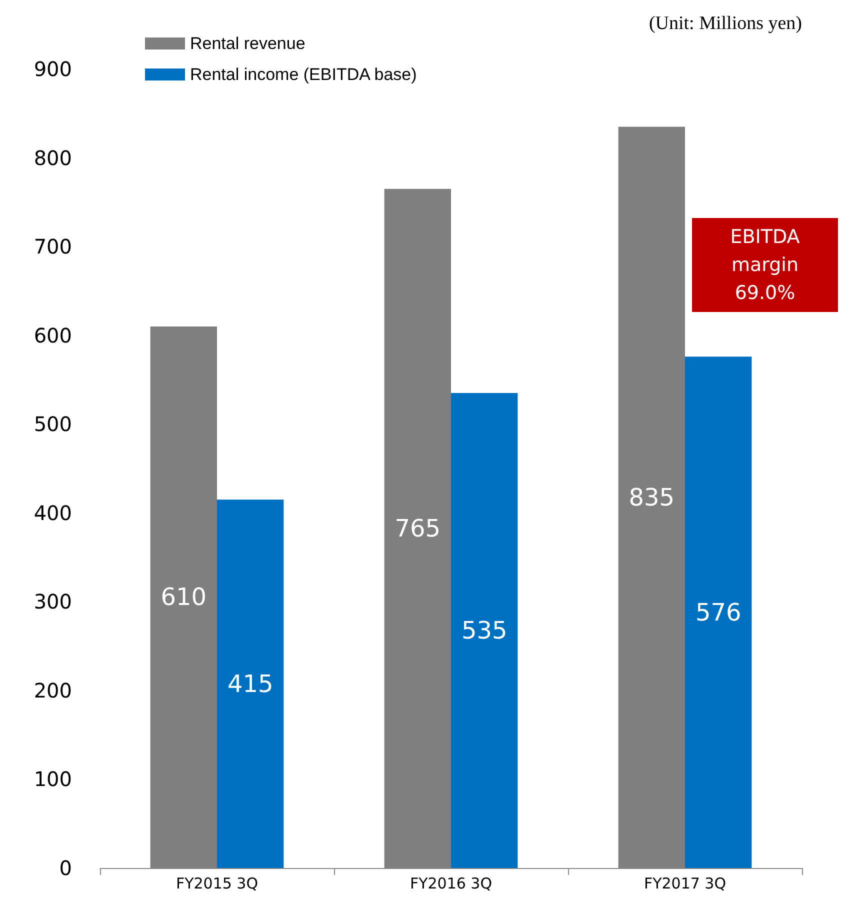 This screenshot has height=920, width=846. I want to click on legend-label: Rental revenue, so click(248, 43).